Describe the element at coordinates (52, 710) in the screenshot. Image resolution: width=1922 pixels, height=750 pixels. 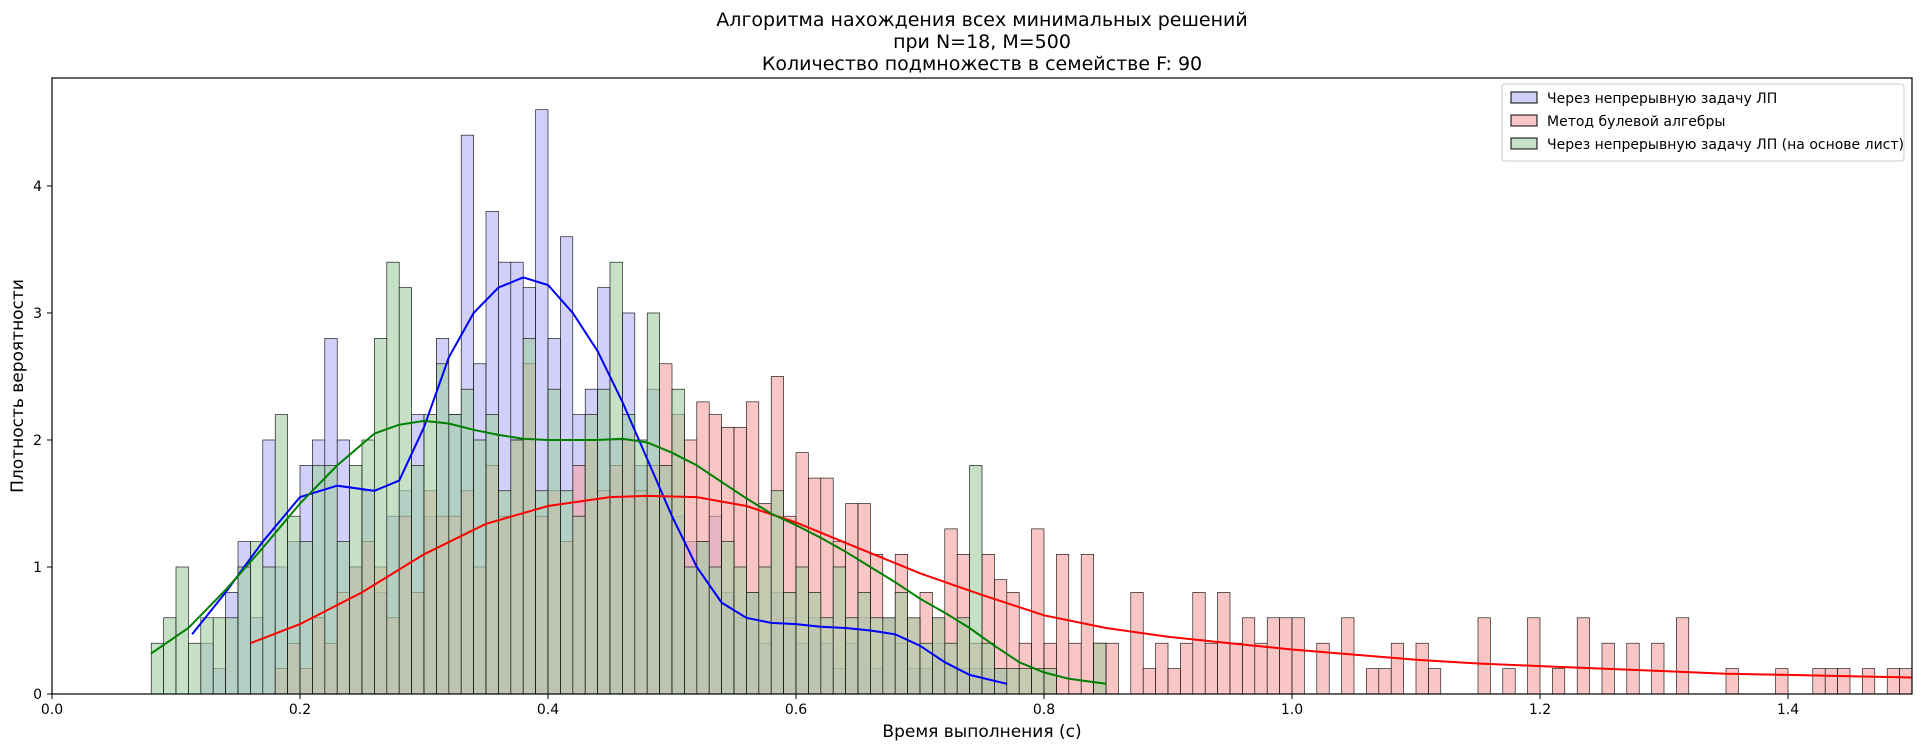
I see `x-tick-label: 0.0` at that location.